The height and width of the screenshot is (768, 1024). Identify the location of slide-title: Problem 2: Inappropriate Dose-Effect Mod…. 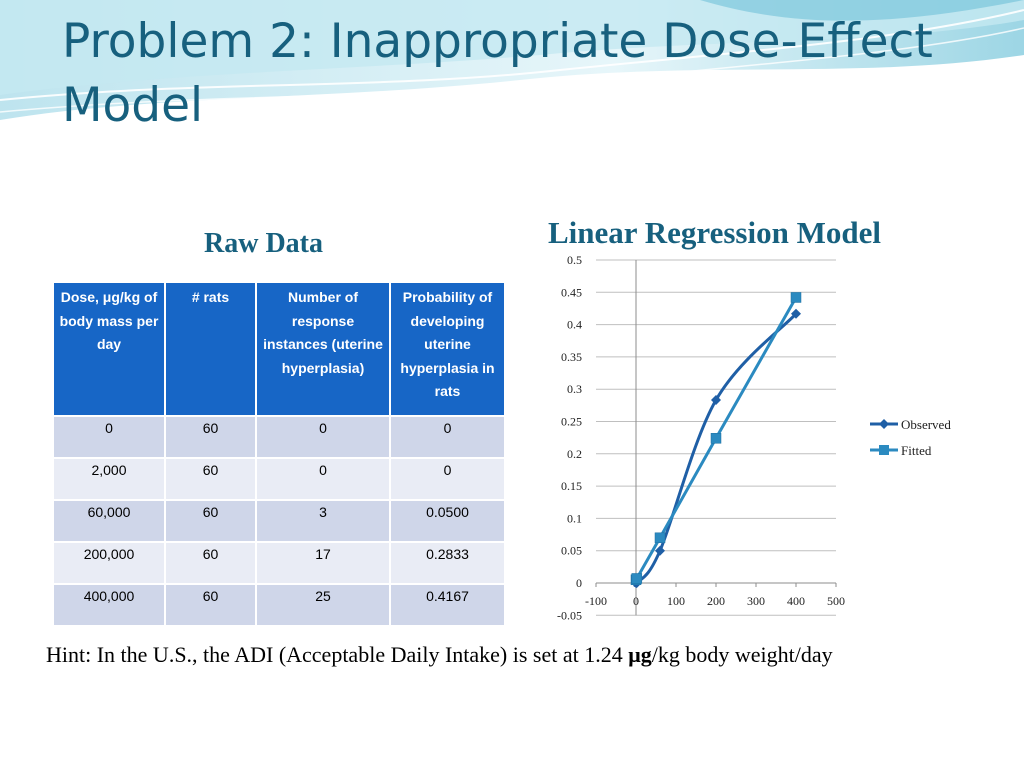
(497, 73).